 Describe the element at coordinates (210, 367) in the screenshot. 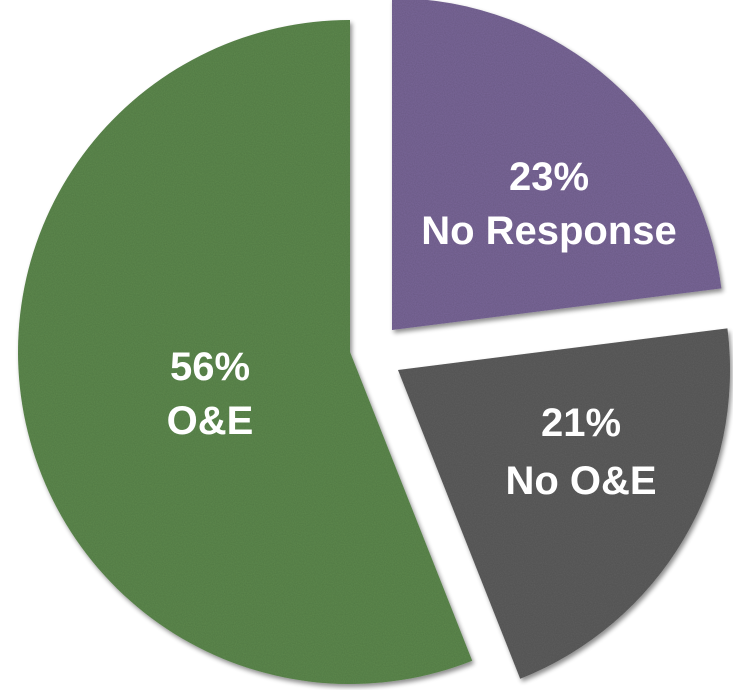

I see `slice-value-label-oe: 56%` at that location.